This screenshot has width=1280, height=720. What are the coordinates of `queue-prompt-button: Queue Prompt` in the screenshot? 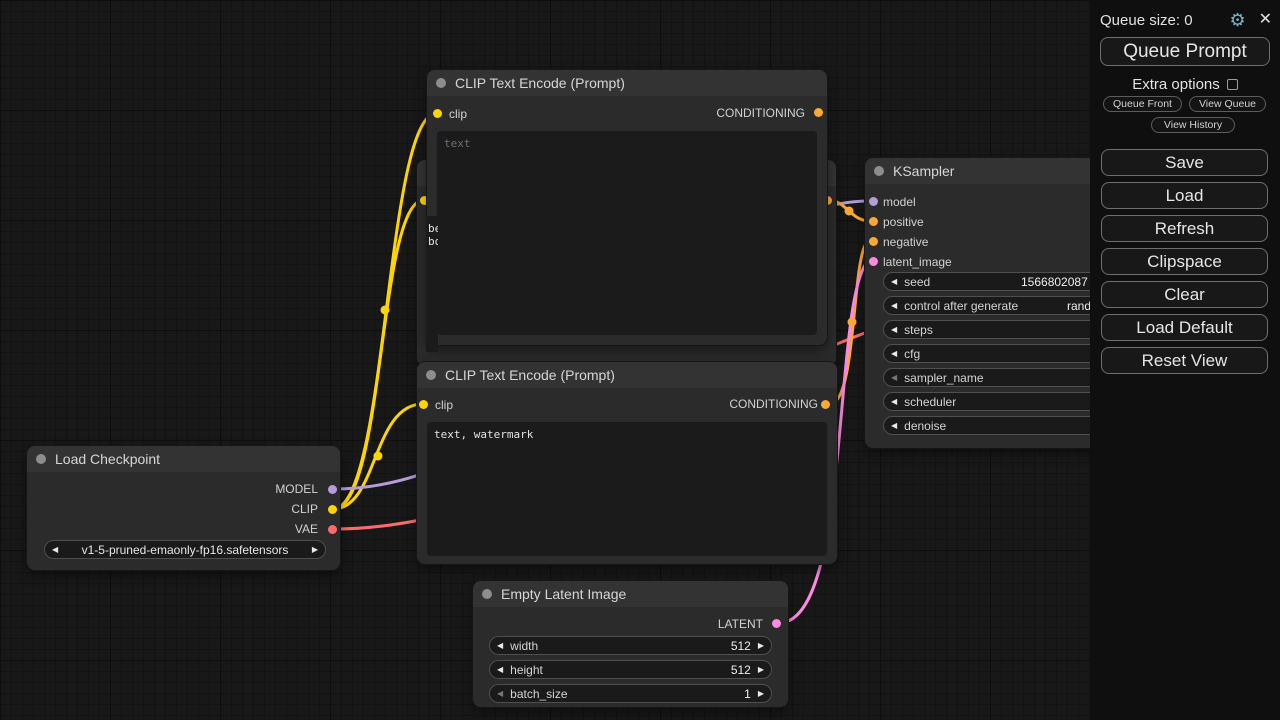 It's located at (1185, 51).